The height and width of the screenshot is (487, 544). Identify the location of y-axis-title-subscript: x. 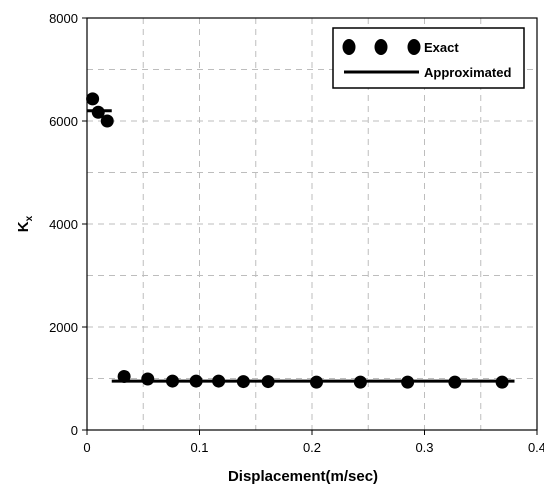
(29, 218).